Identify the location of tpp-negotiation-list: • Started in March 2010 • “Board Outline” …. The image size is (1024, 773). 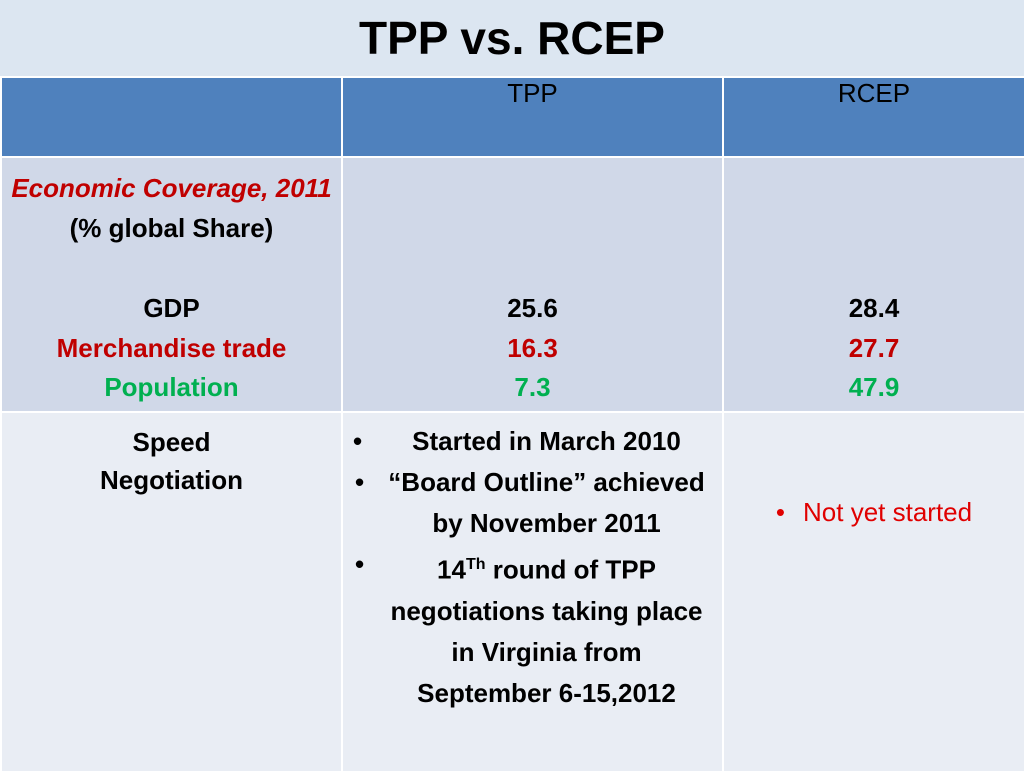
(532, 567).